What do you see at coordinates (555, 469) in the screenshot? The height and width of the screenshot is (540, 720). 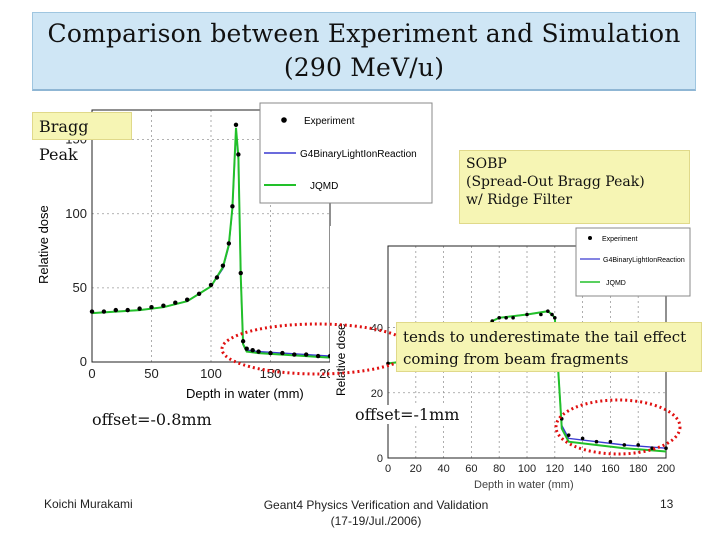 I see `x-tick-label: 120` at bounding box center [555, 469].